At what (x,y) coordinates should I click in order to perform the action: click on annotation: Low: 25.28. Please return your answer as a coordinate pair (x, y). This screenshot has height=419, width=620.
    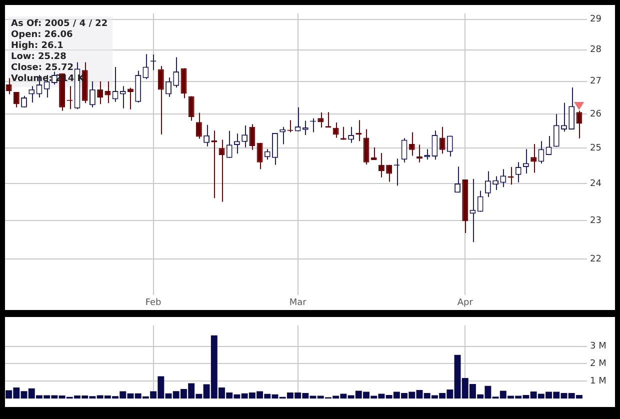
    Looking at the image, I should click on (38, 57).